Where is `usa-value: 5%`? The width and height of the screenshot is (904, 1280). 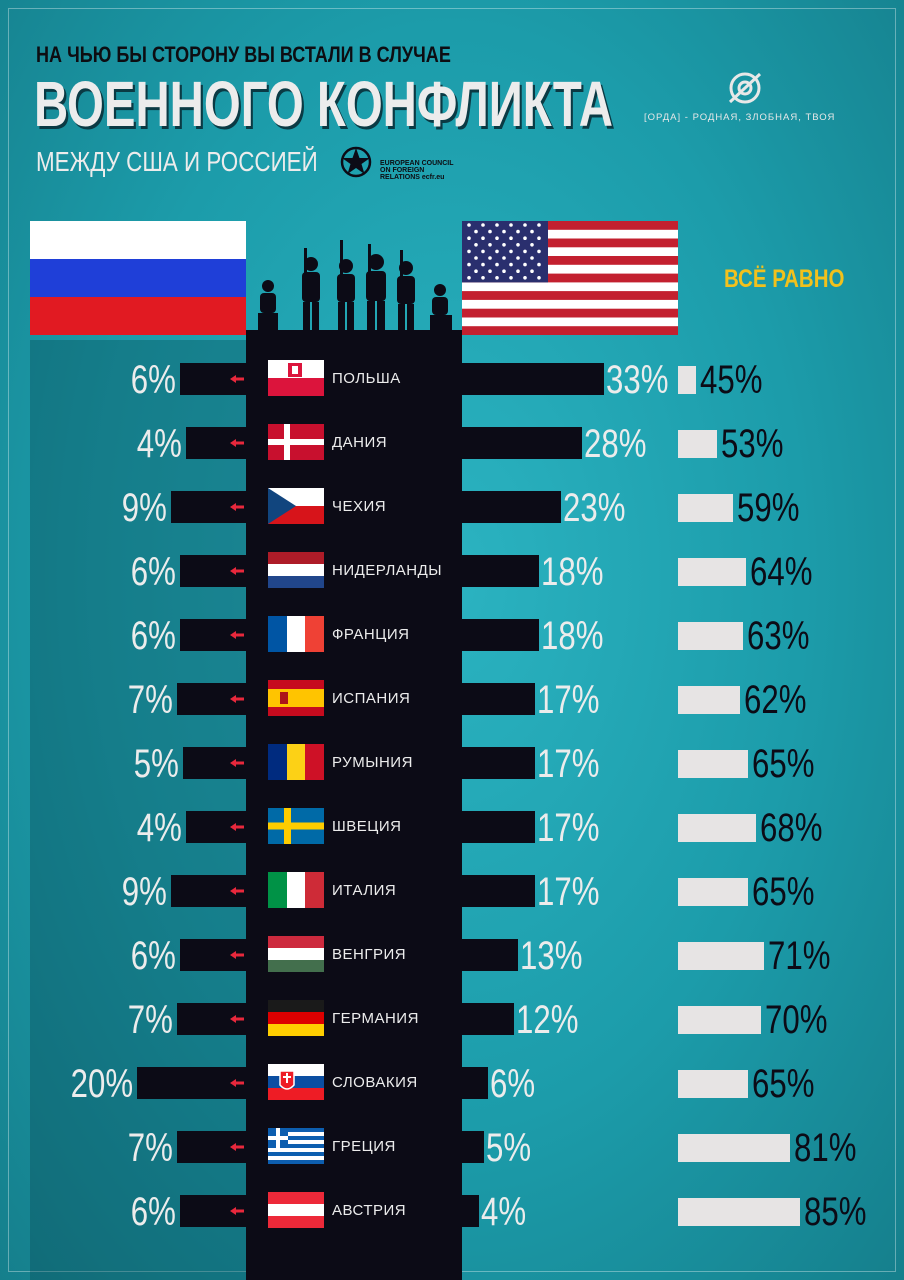 usa-value: 5% is located at coordinates (508, 1148).